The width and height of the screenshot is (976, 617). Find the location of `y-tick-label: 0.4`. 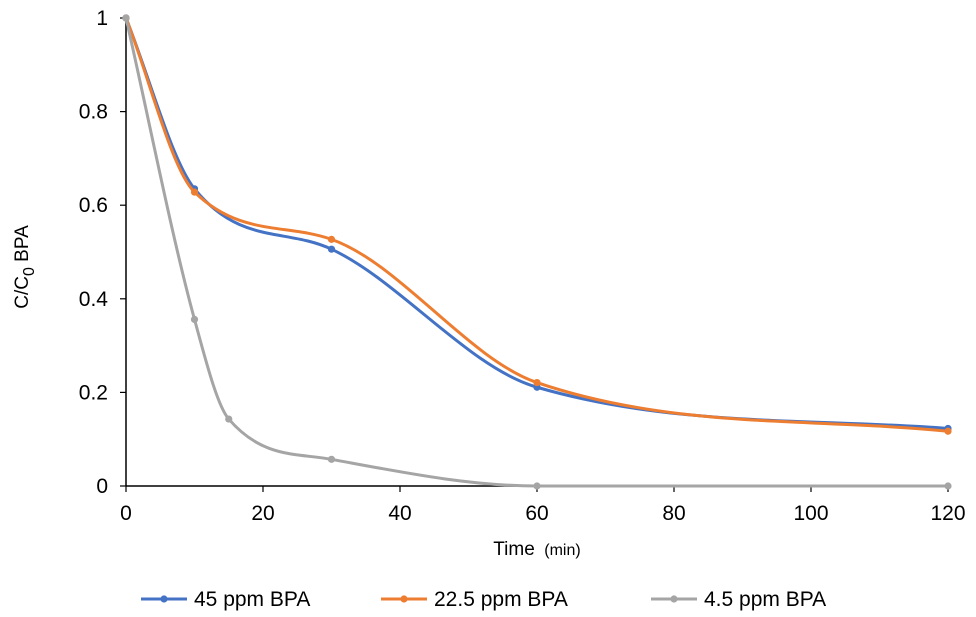

y-tick-label: 0.4 is located at coordinates (94, 299).